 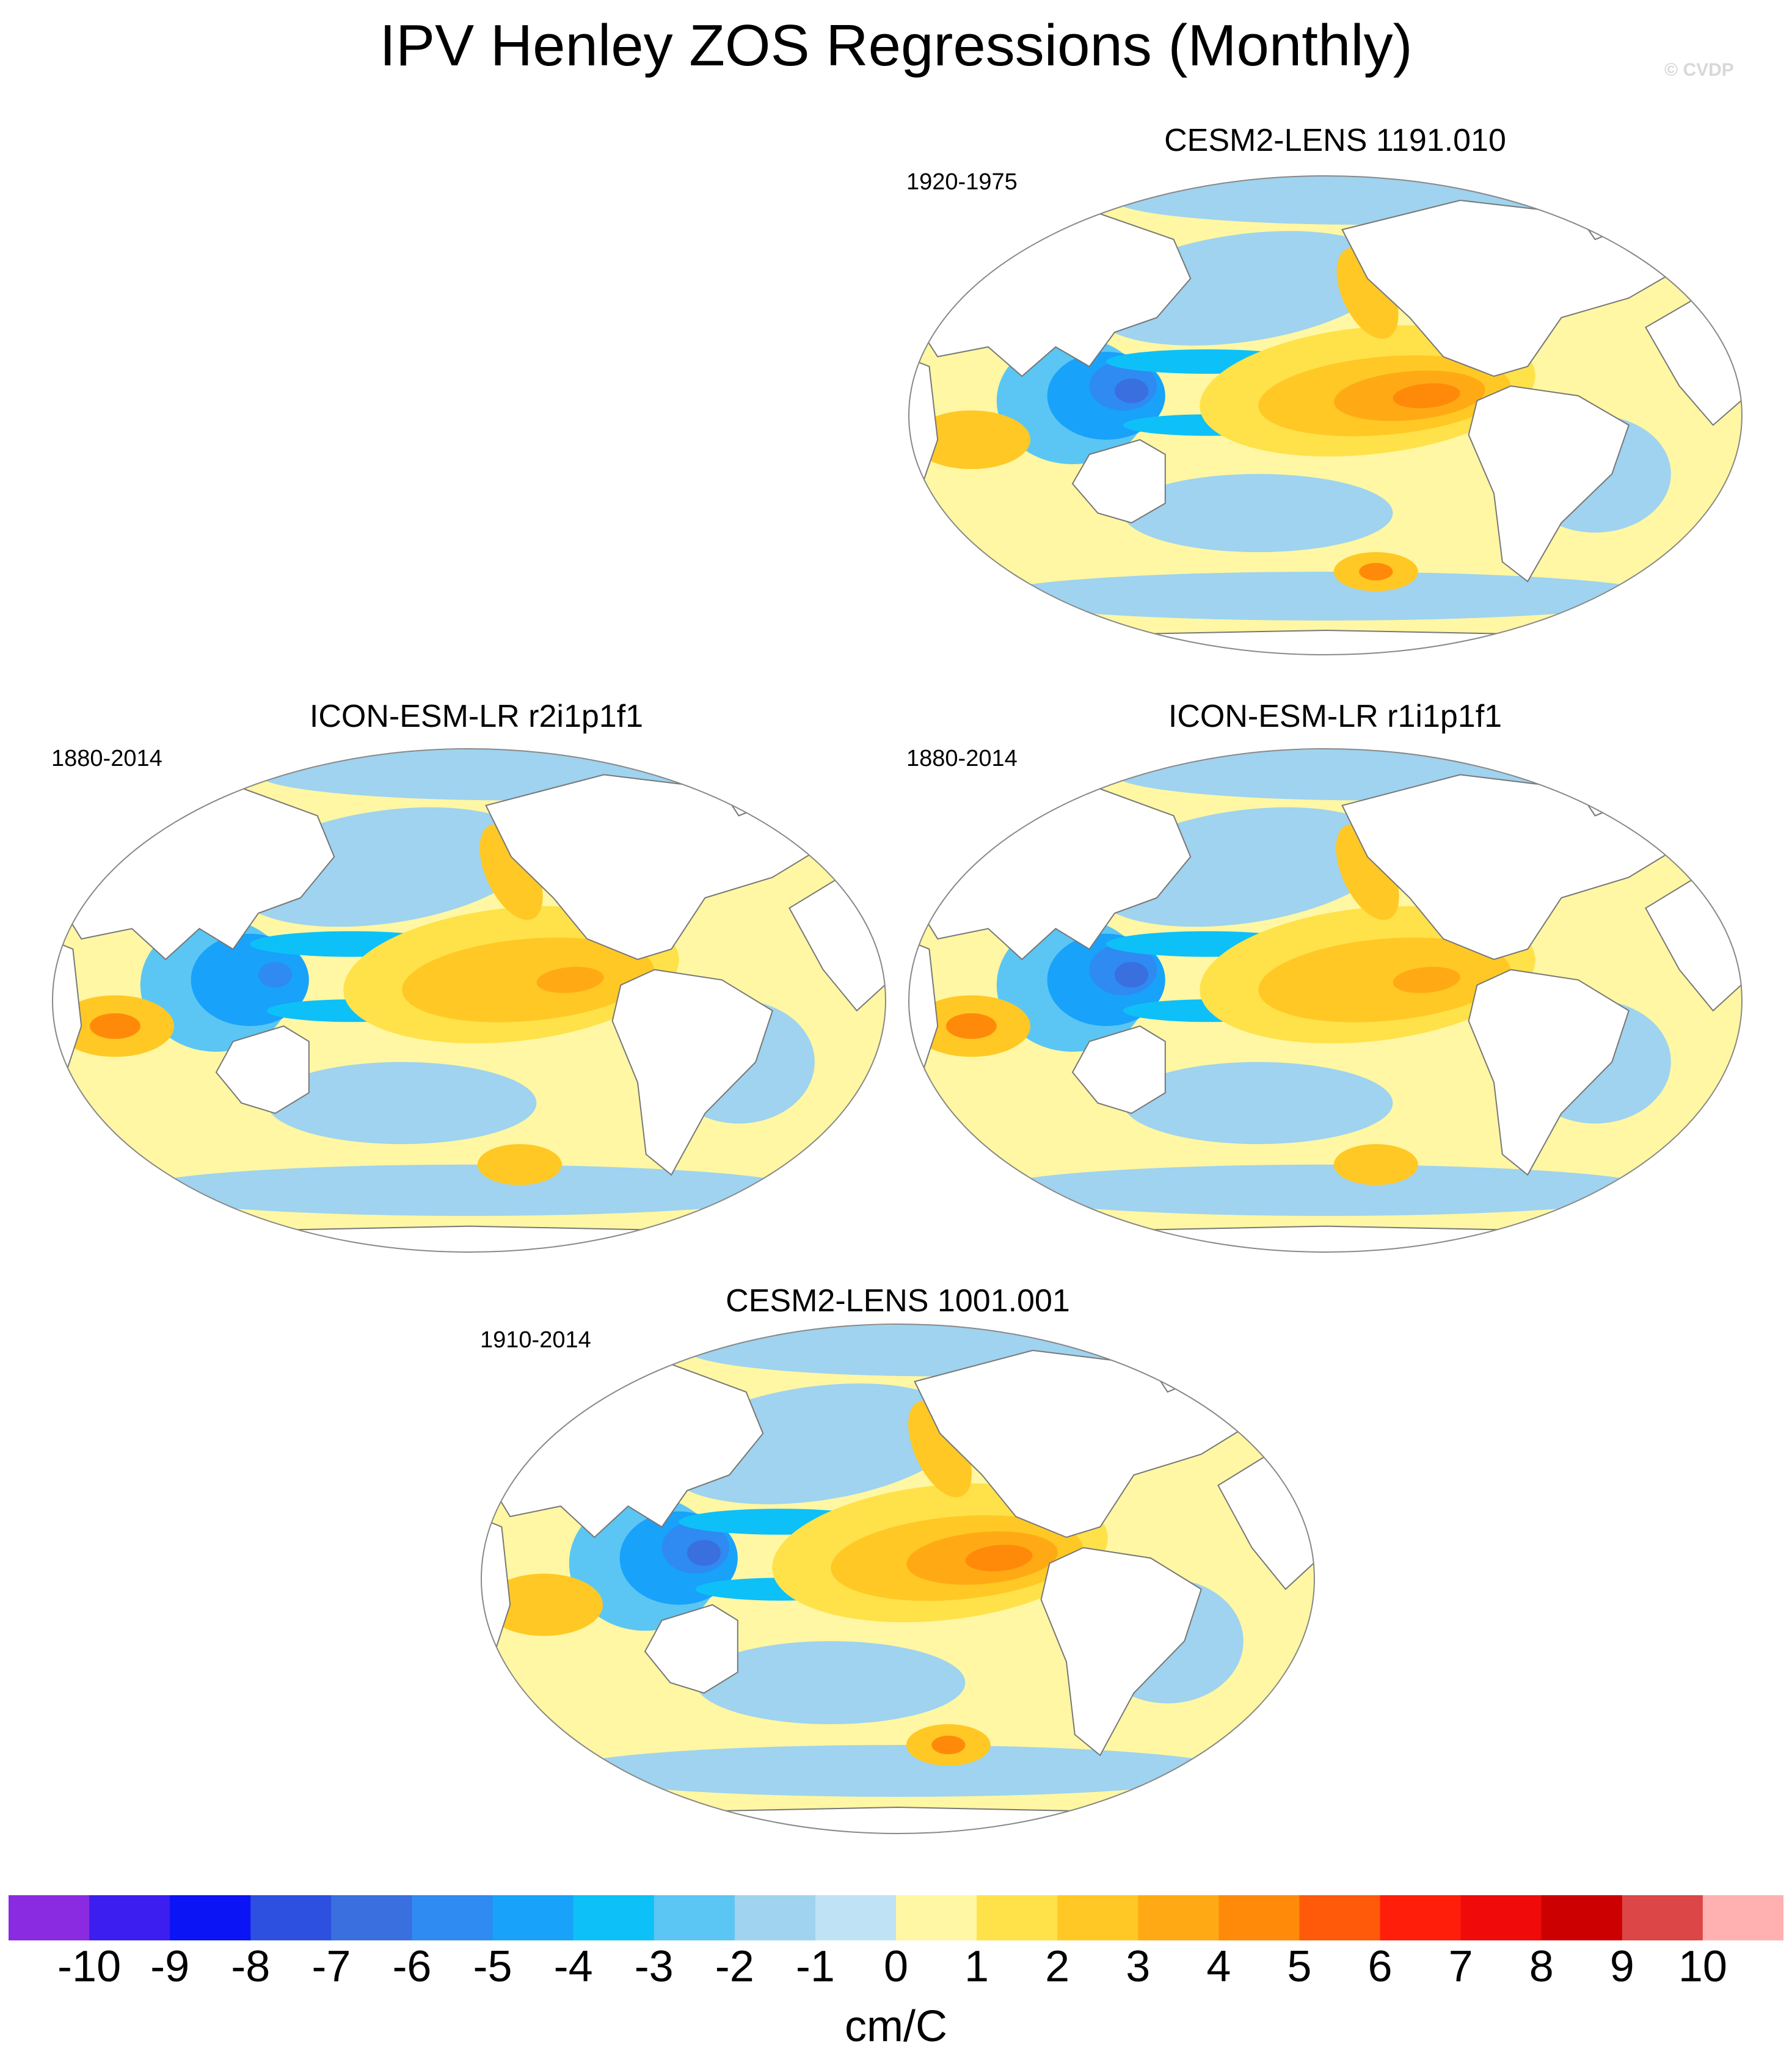 What do you see at coordinates (735, 1967) in the screenshot?
I see `colorbar-tick-8: -2` at bounding box center [735, 1967].